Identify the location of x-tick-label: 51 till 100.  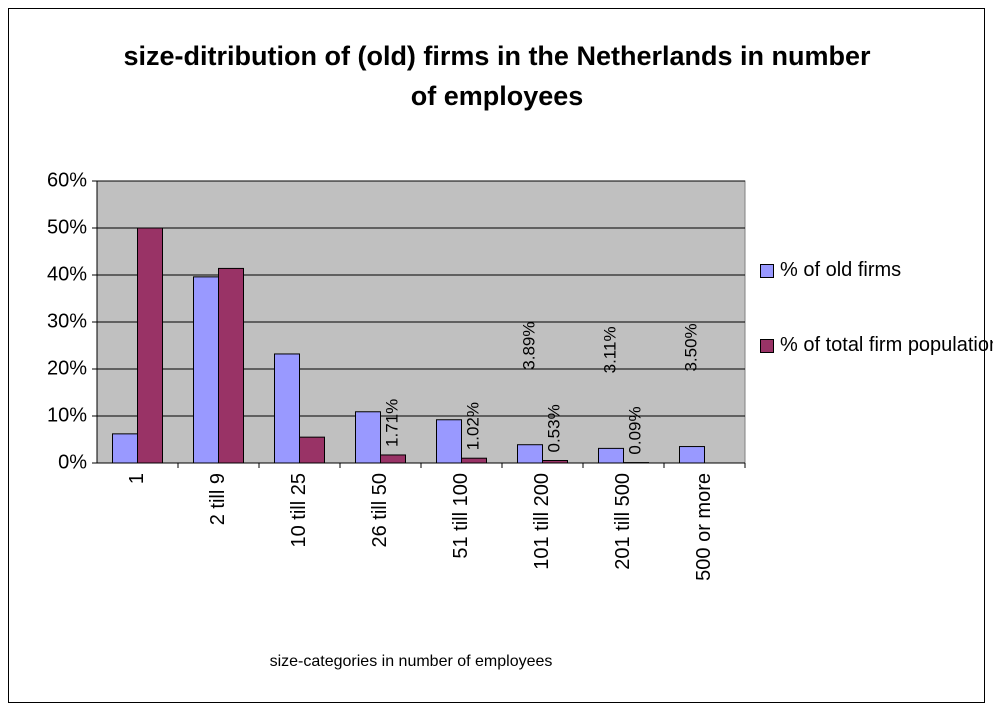
(461, 516).